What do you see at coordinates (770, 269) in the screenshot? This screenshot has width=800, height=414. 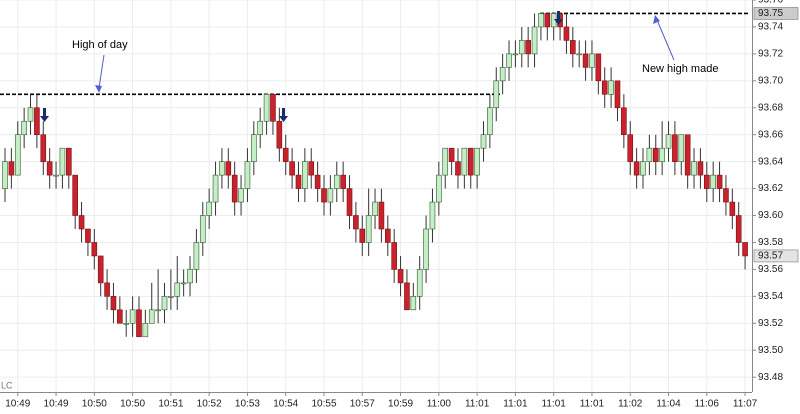 I see `y-tick-label: 93.56` at bounding box center [770, 269].